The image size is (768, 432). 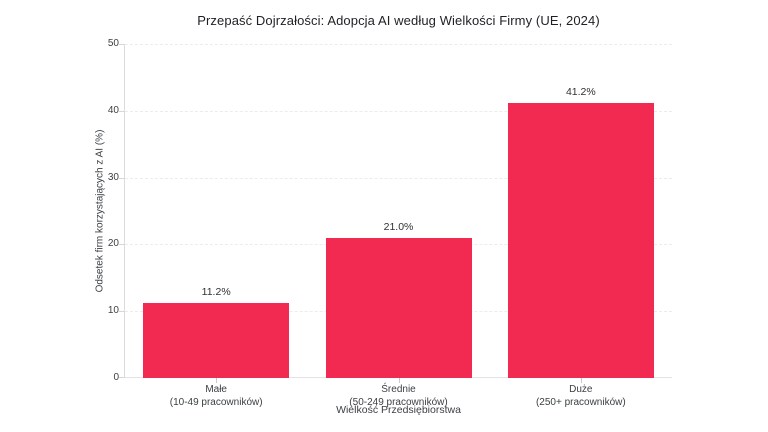 I want to click on category-sublabel: (10-49 pracowników), so click(x=216, y=402).